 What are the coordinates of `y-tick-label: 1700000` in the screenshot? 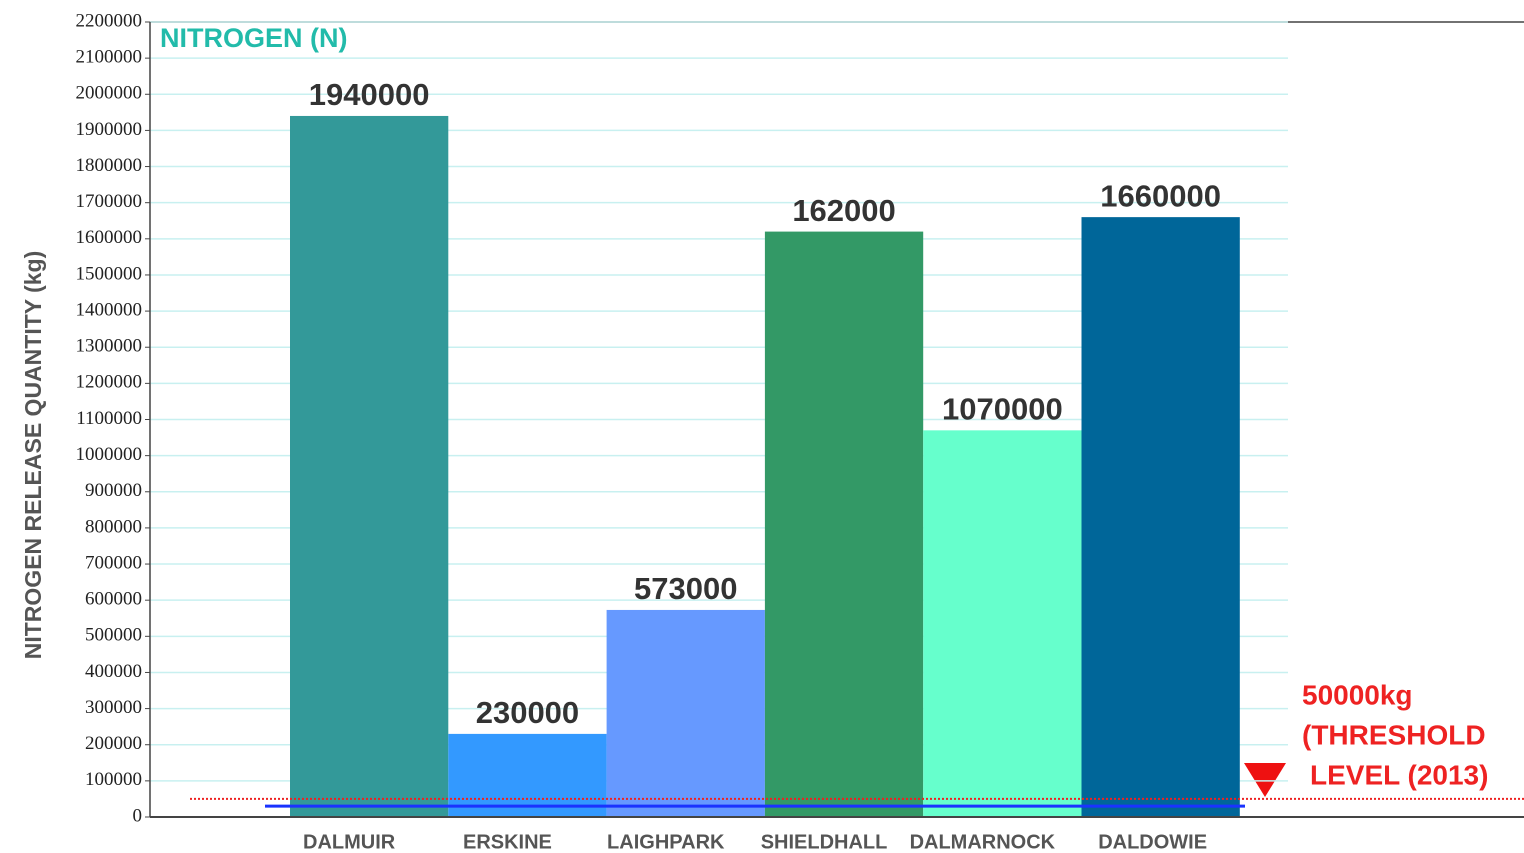 It's located at (109, 201).